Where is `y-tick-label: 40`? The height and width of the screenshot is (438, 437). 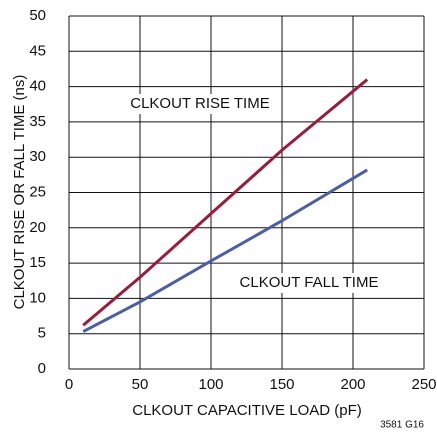 y-tick-label: 40 is located at coordinates (37, 86).